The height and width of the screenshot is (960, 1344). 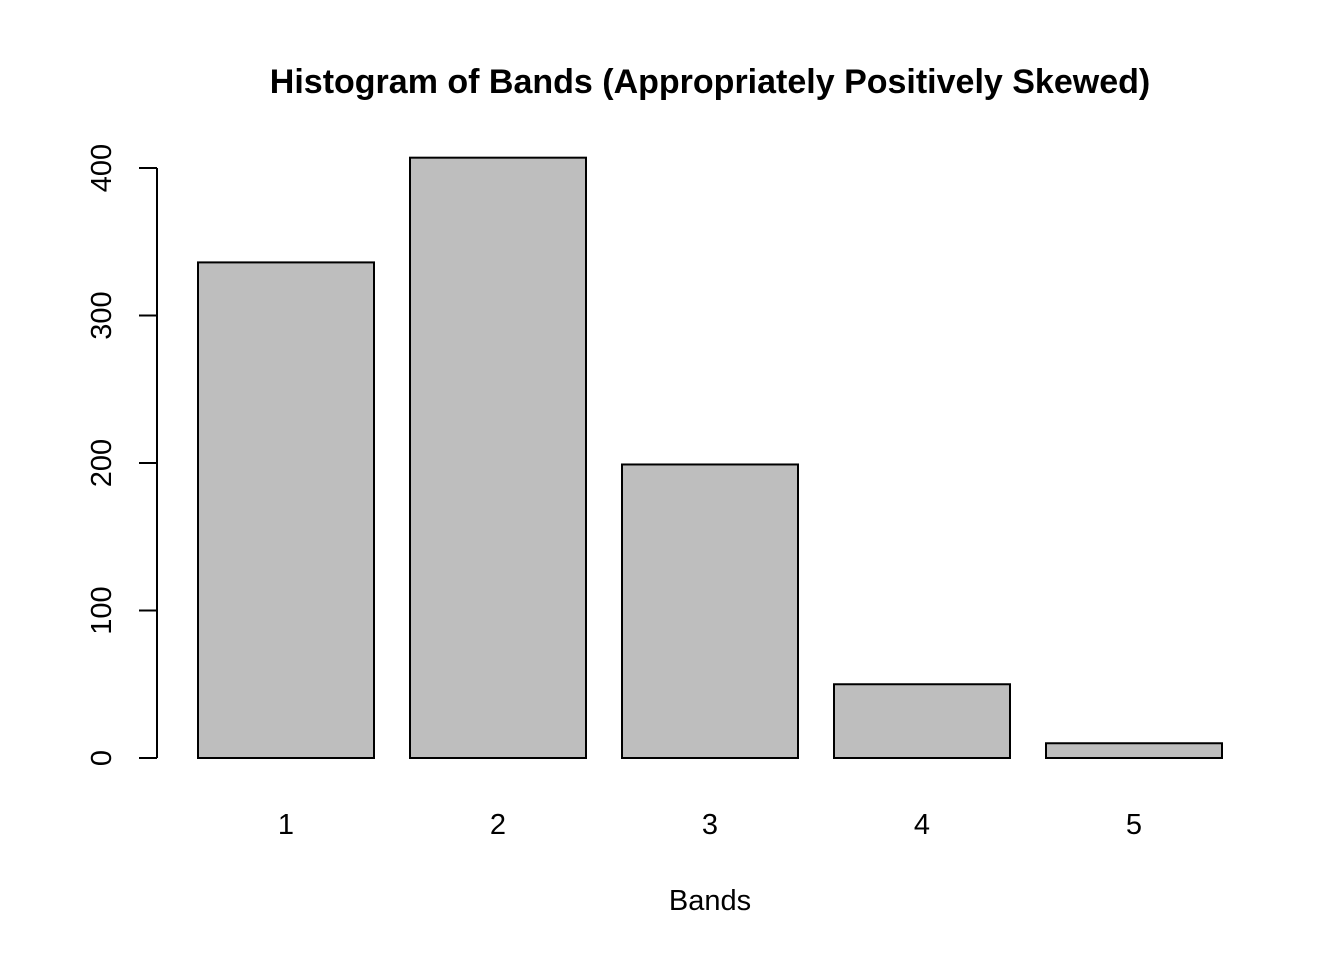 I want to click on x-tick-label: 3, so click(x=710, y=825).